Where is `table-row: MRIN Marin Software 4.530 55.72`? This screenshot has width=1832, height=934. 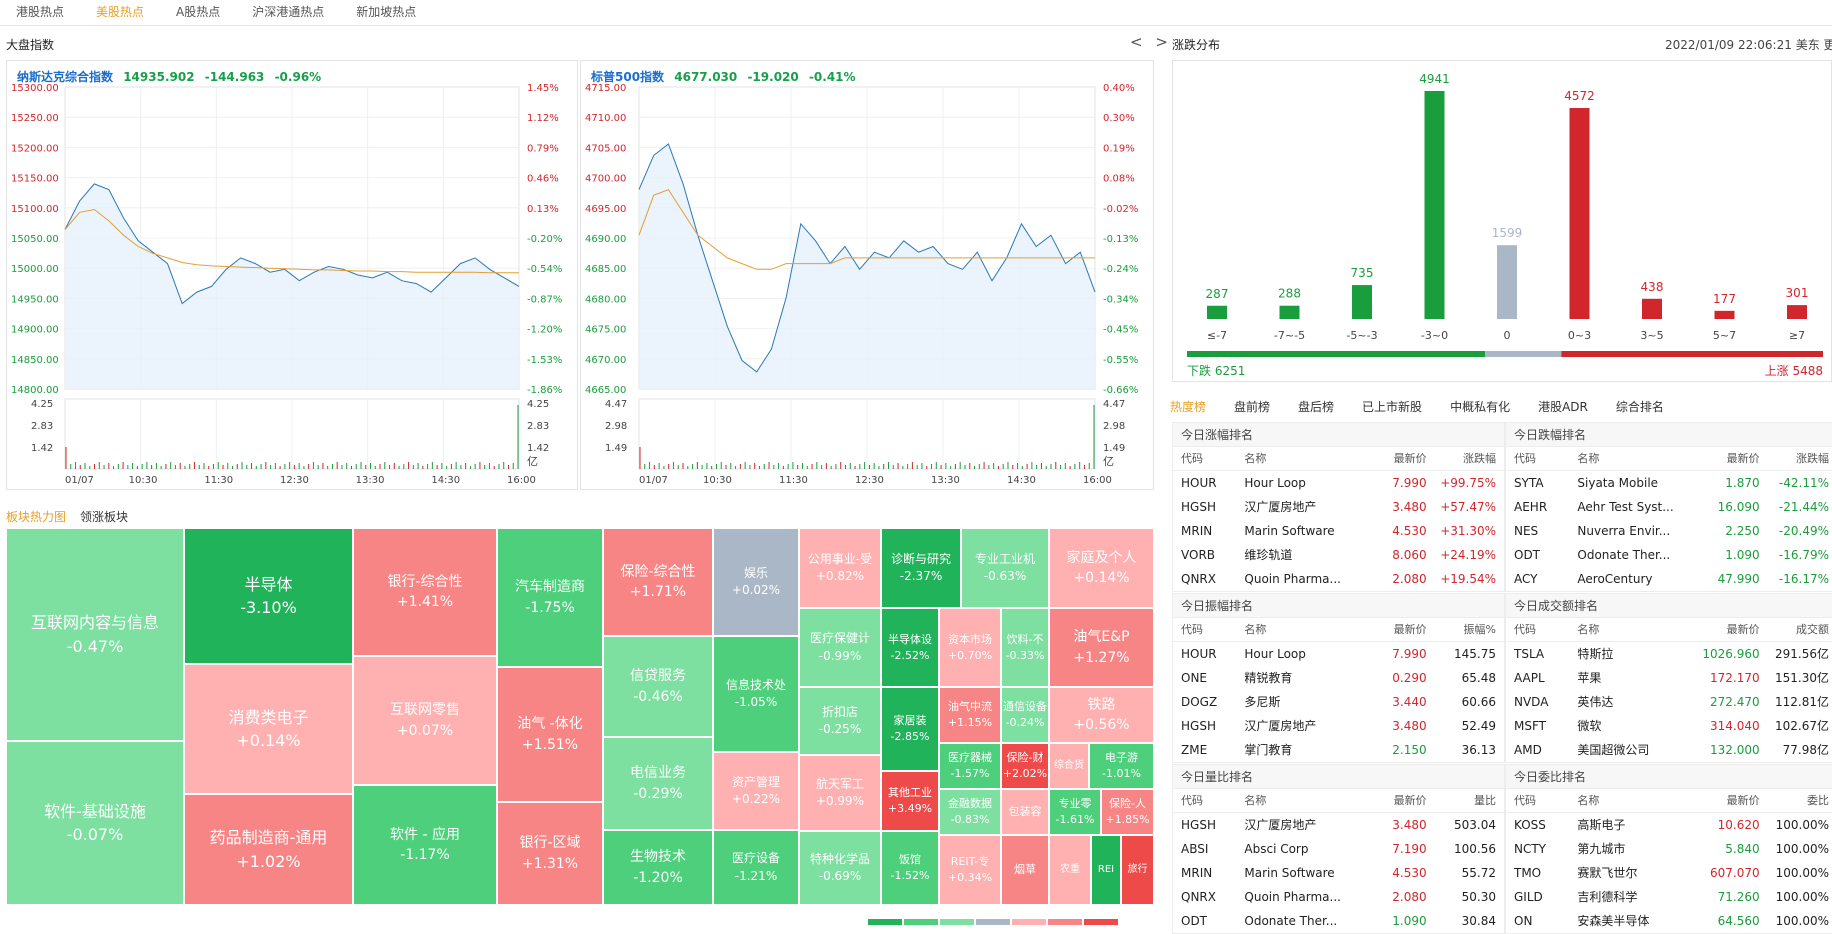
table-row: MRIN Marin Software 4.530 55.72 is located at coordinates (1338, 873).